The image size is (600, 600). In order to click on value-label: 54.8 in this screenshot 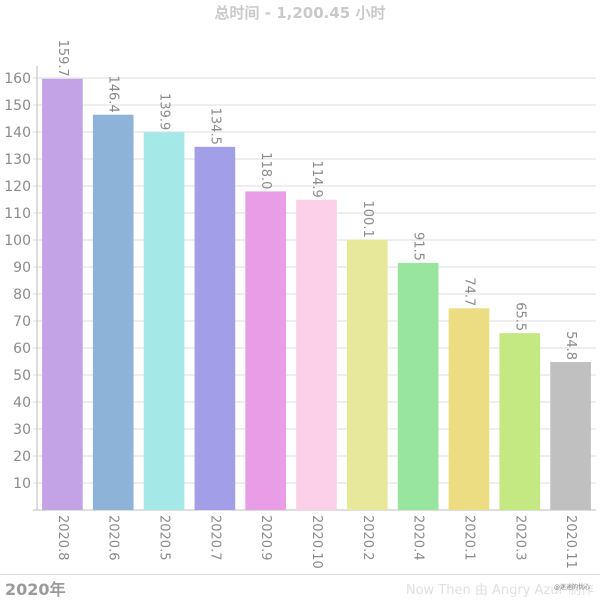, I will do `click(570, 345)`.